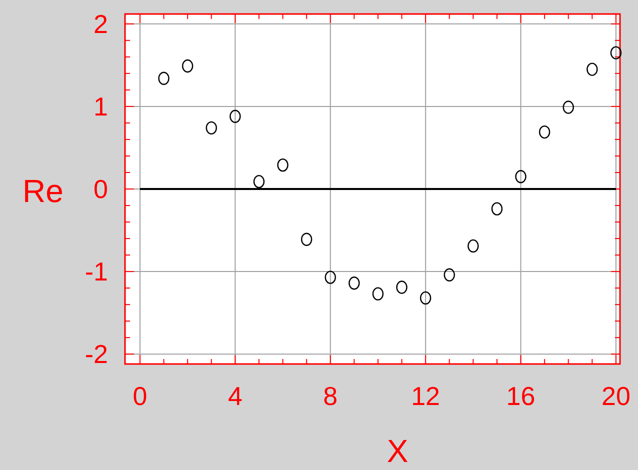 The width and height of the screenshot is (638, 470). I want to click on y-tick-label: 0, so click(101, 189).